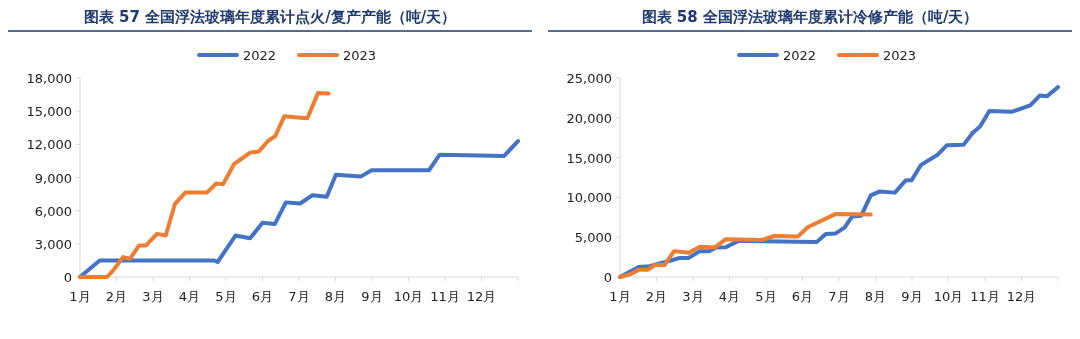  What do you see at coordinates (810, 17) in the screenshot?
I see `chart-title: 图表 58 全国浮法玻璃年度累计冷修产能（吨/天）` at bounding box center [810, 17].